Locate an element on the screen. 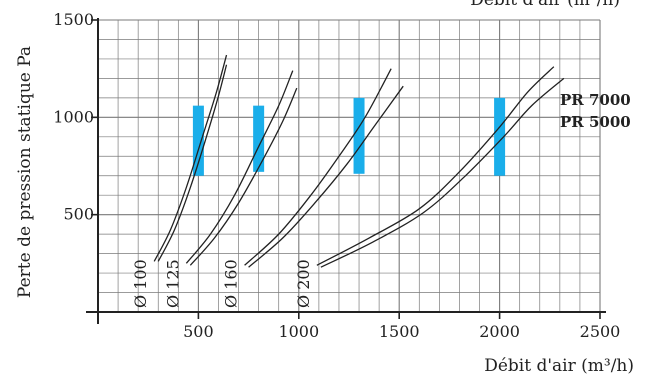 The width and height of the screenshot is (649, 376). x-tick-label: 1000 is located at coordinates (298, 331).